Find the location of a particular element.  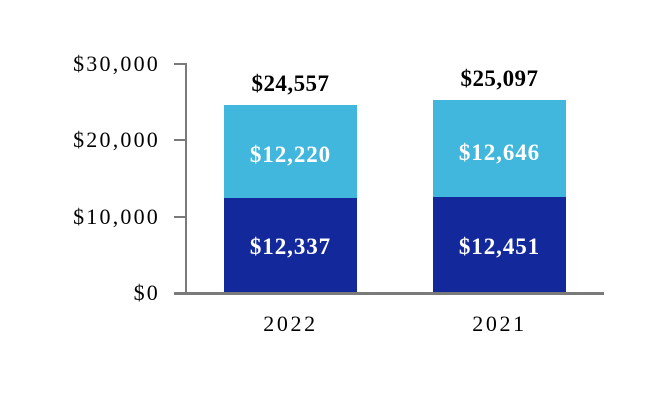

bar-2021-lower-value-label: $12,451 is located at coordinates (499, 246).